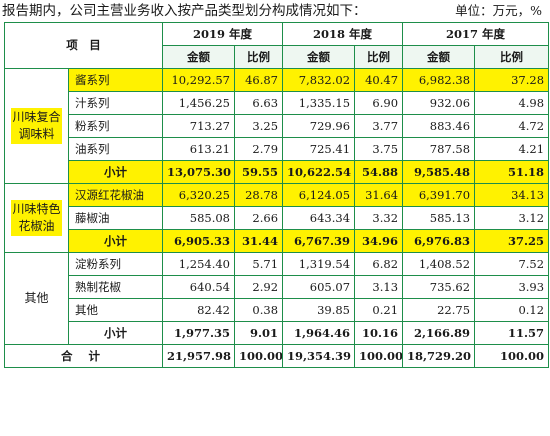  Describe the element at coordinates (258, 149) in the screenshot. I see `ratio-cell: 2.79` at that location.